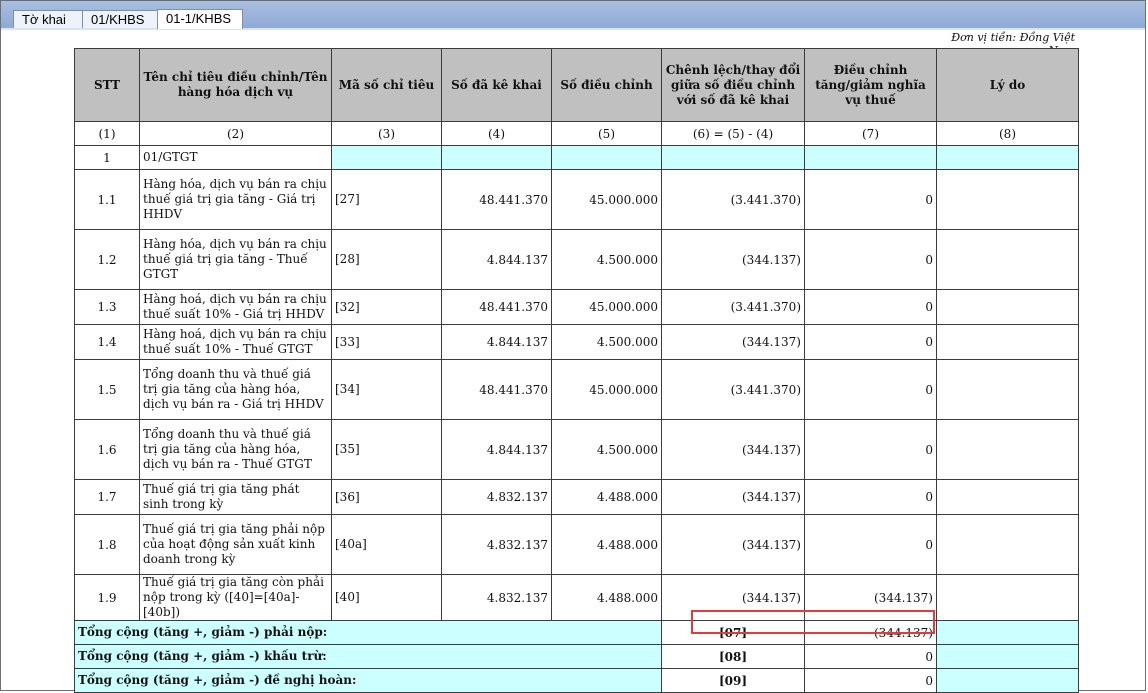 Image resolution: width=1148 pixels, height=693 pixels. I want to click on section-stt: 1, so click(107, 157).